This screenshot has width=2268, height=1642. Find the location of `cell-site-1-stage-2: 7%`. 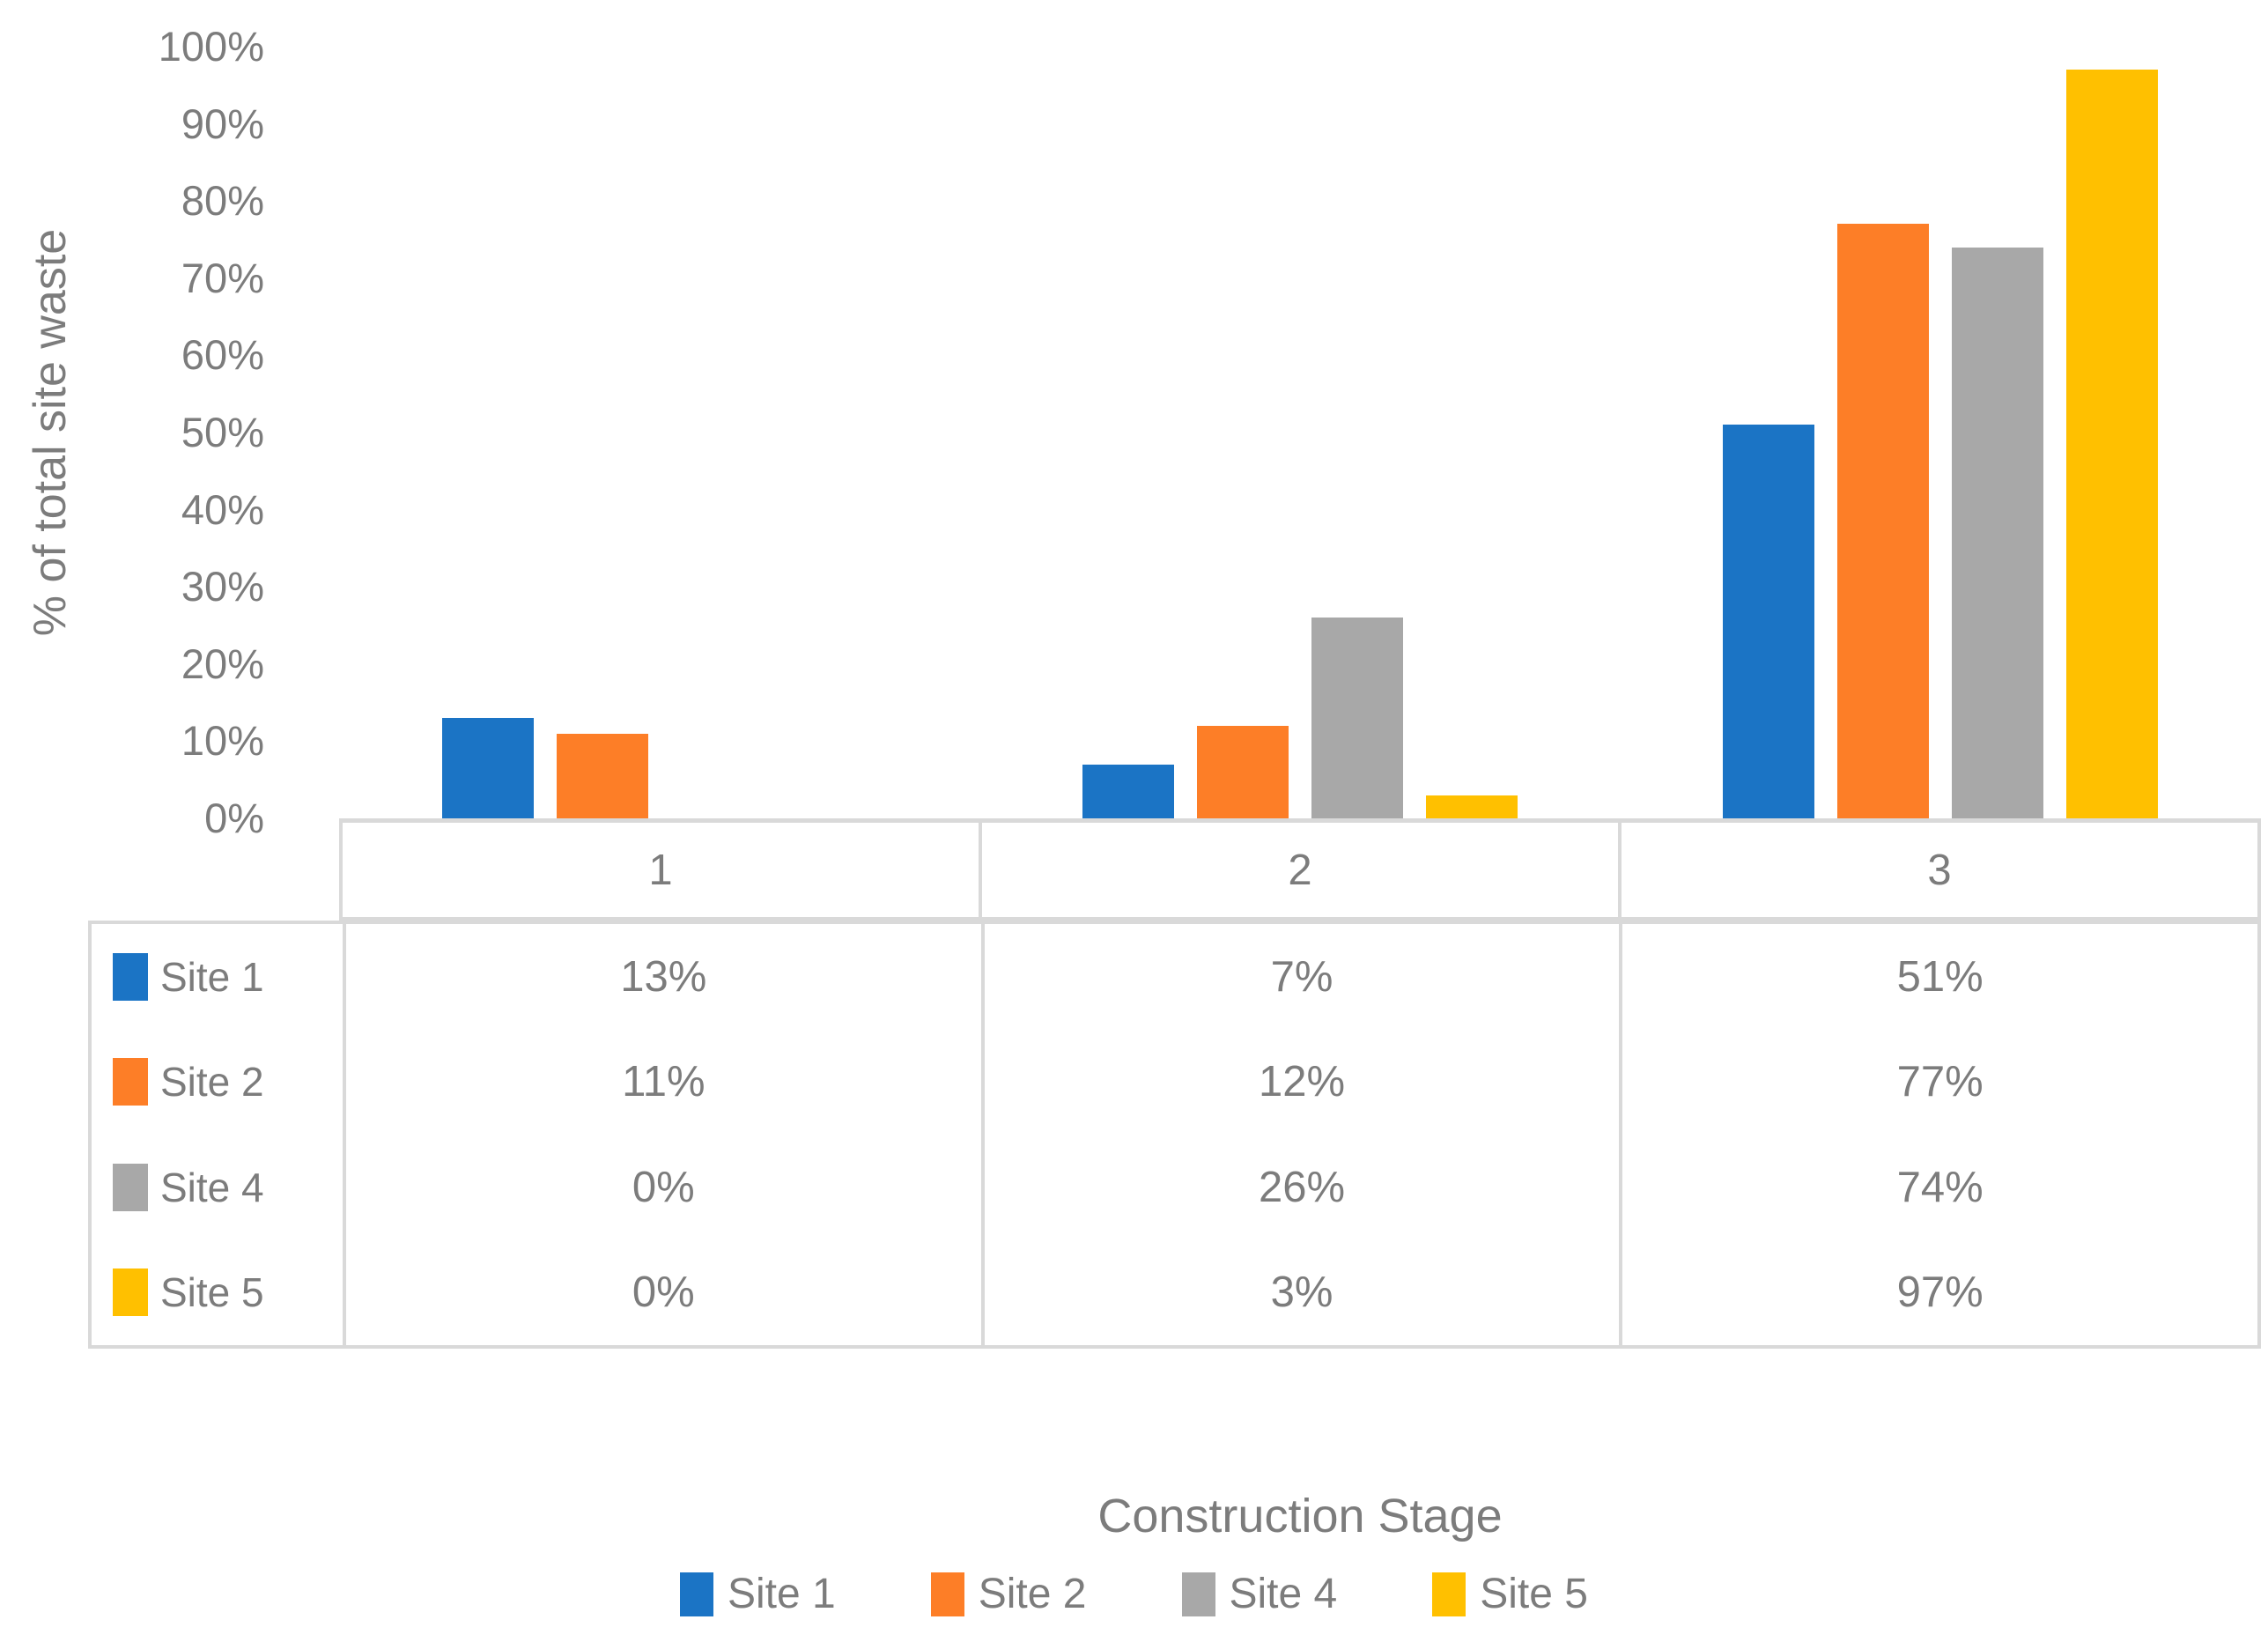

cell-site-1-stage-2: 7% is located at coordinates (1300, 977).